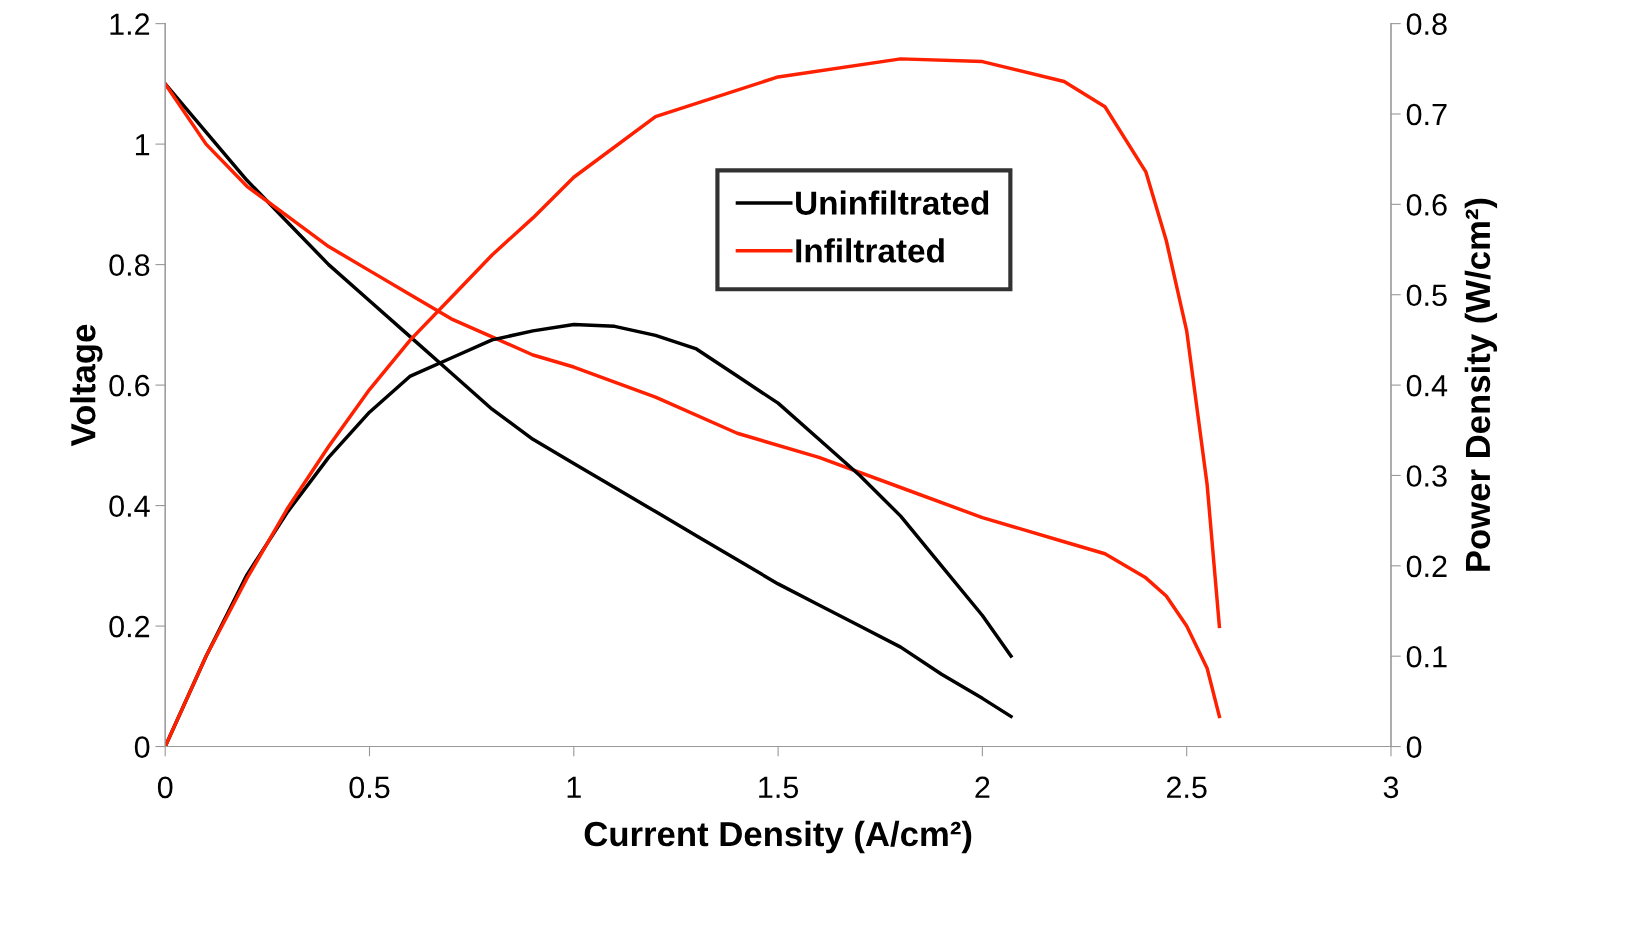 Image resolution: width=1652 pixels, height=945 pixels. Describe the element at coordinates (778, 837) in the screenshot. I see `x-axis-title: Current Density (A/cm²)` at that location.